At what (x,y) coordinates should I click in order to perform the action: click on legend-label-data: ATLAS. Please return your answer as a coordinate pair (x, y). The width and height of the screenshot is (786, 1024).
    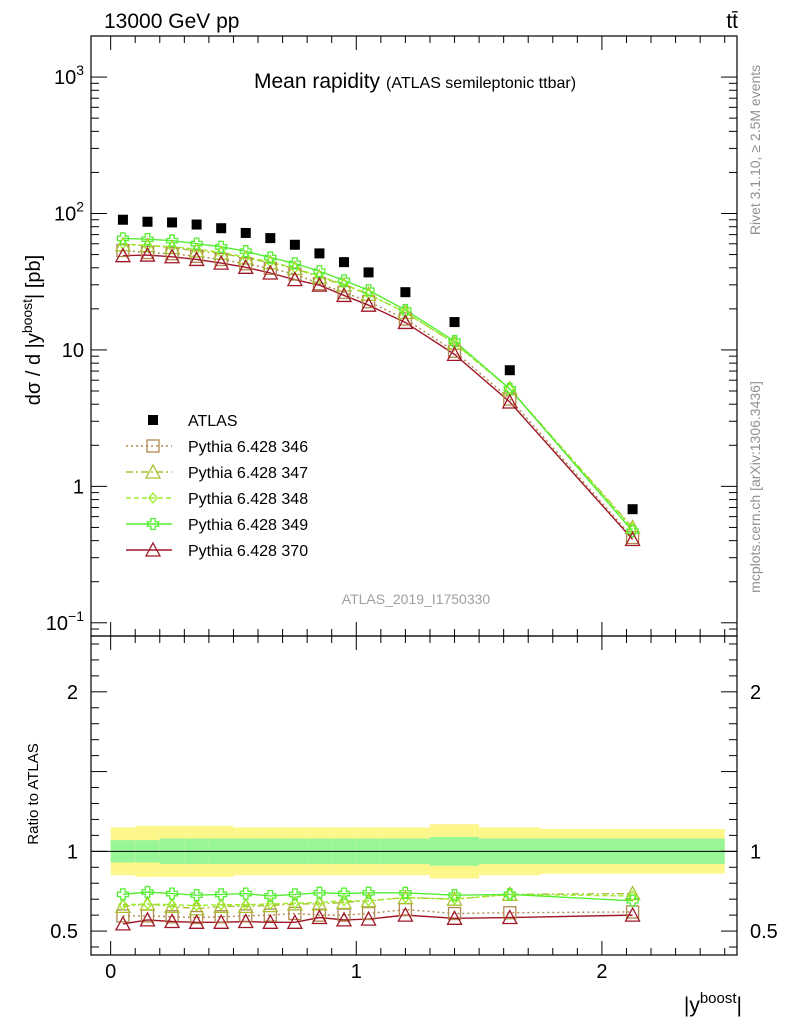
    Looking at the image, I should click on (213, 421).